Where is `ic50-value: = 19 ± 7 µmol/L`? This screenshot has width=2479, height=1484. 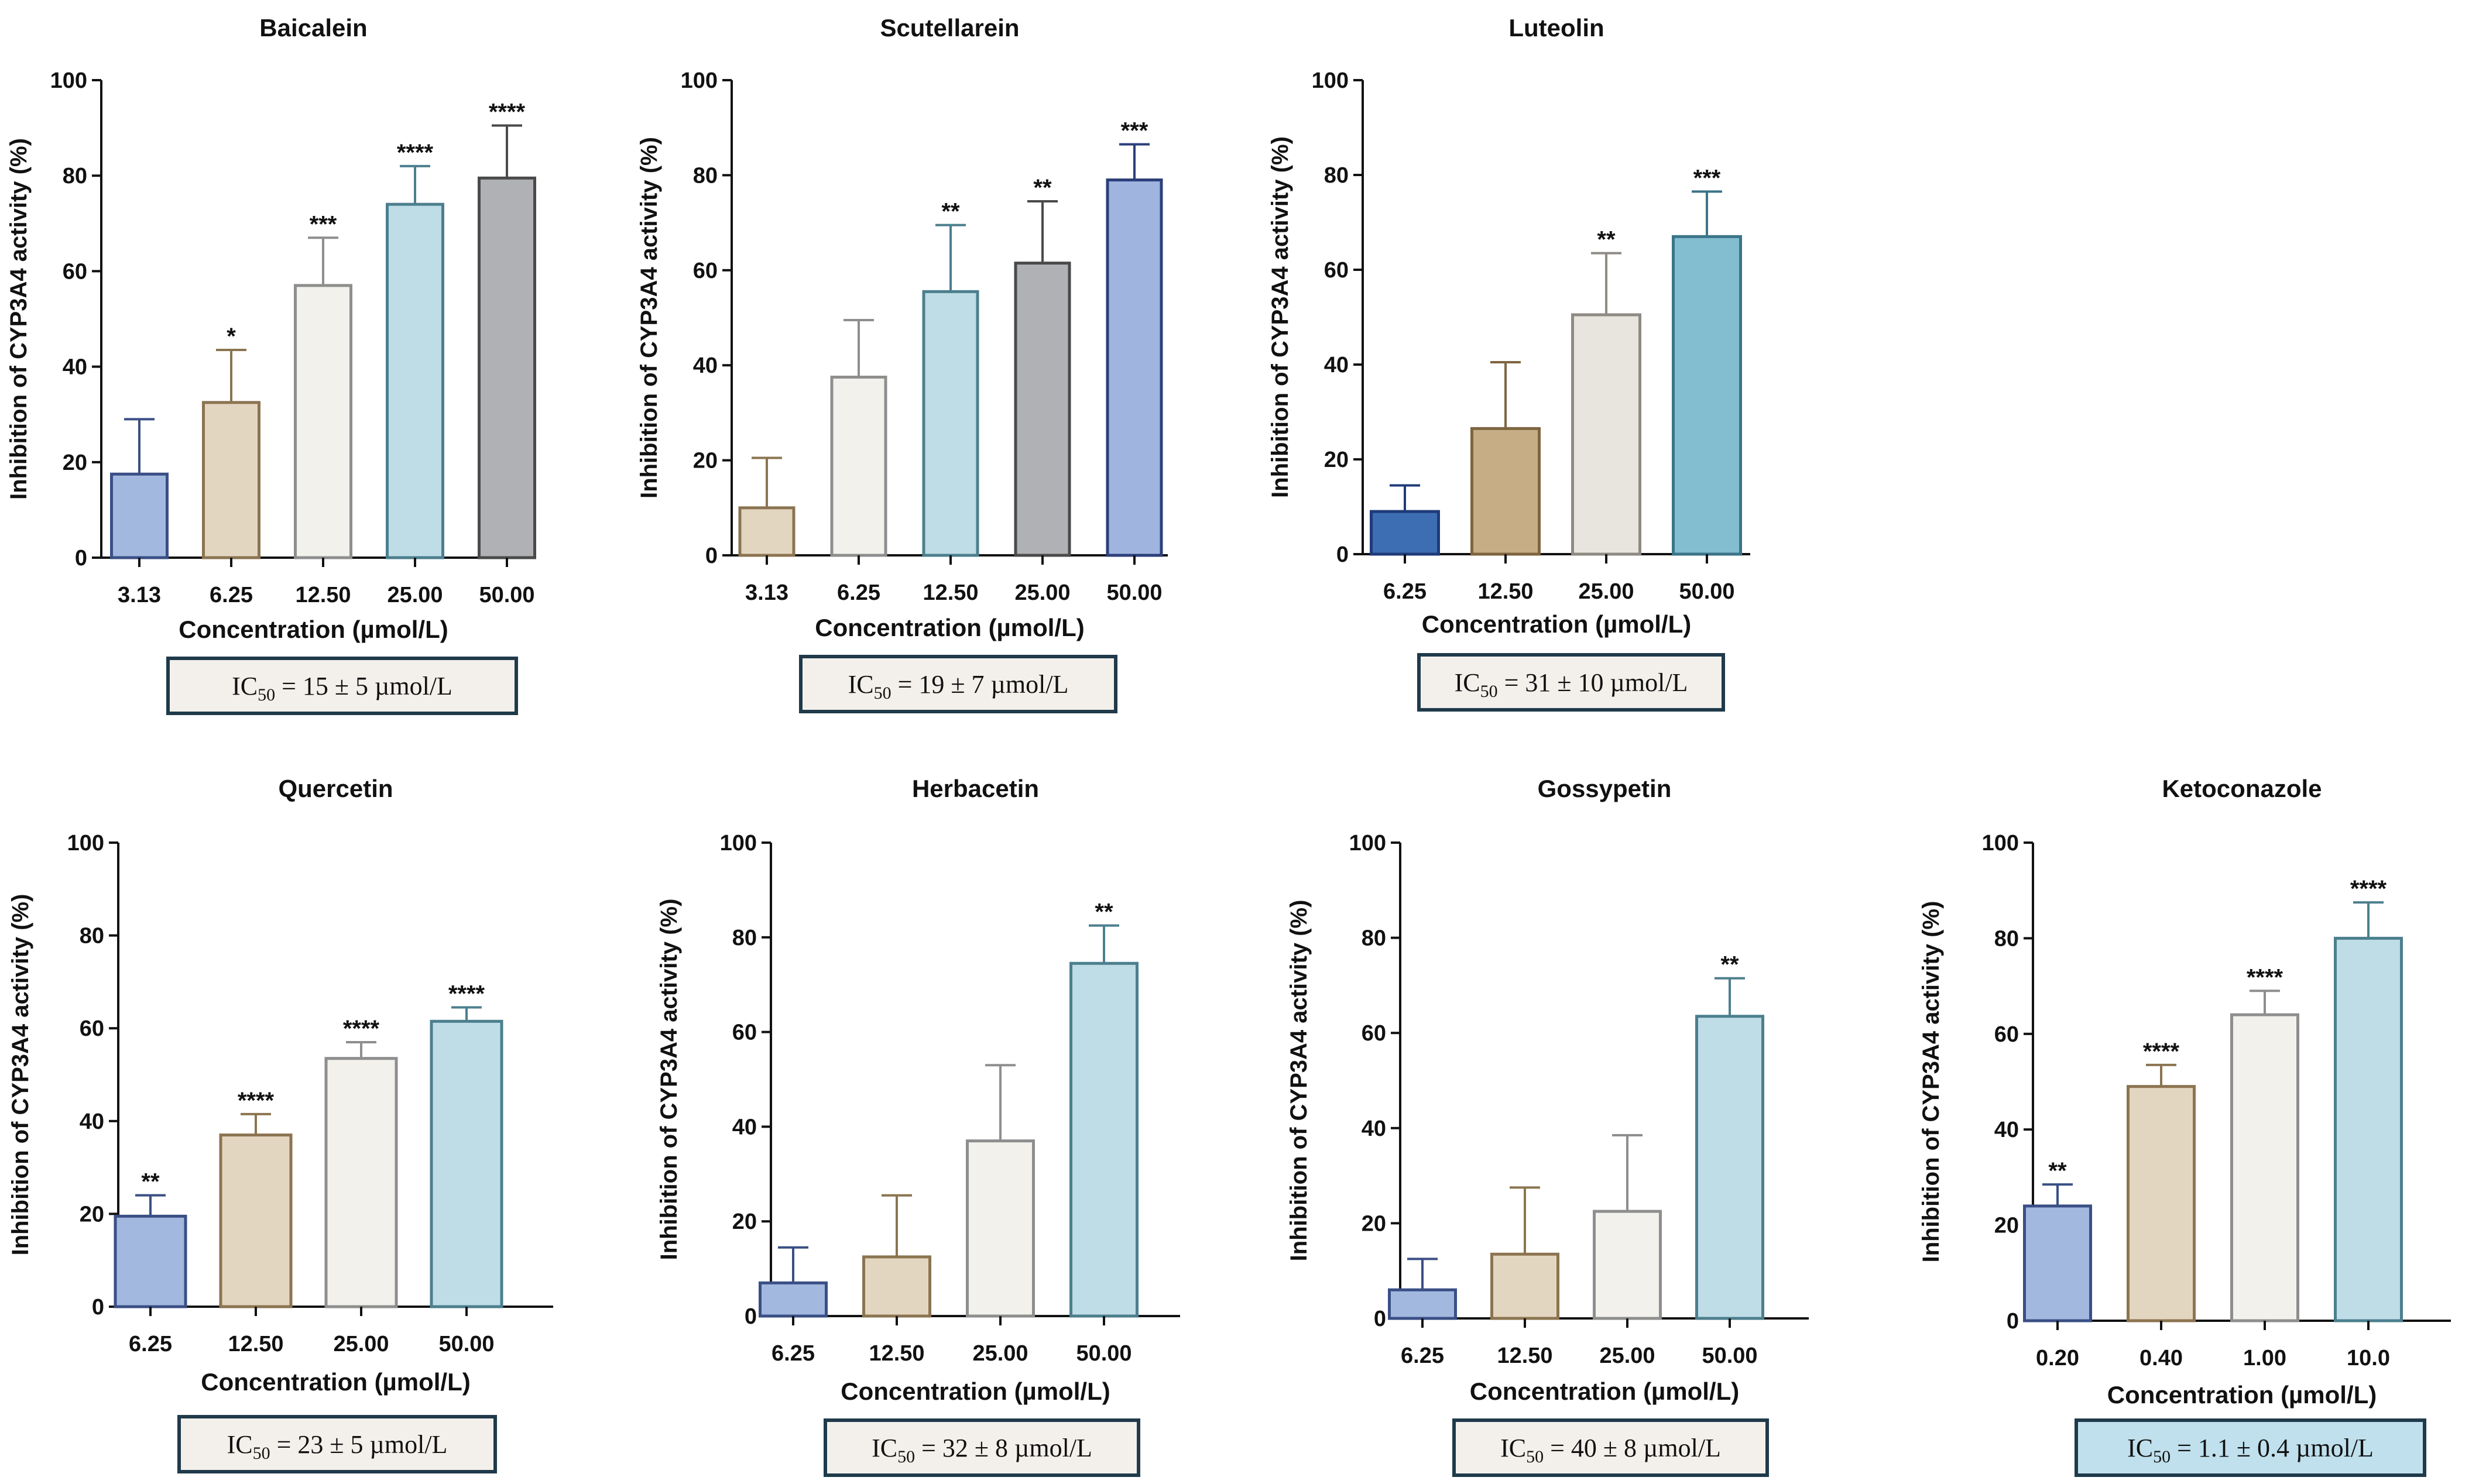
ic50-value: = 19 ± 7 µmol/L is located at coordinates (980, 685).